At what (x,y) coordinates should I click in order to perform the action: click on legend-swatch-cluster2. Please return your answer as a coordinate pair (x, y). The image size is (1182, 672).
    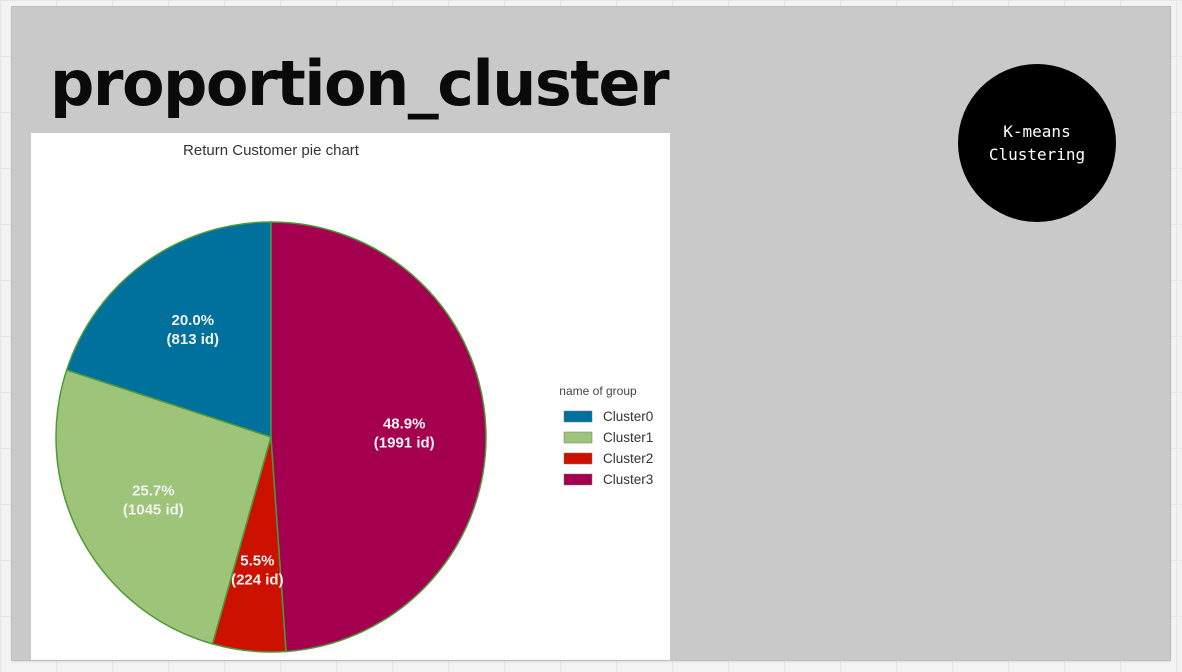
    Looking at the image, I should click on (578, 458).